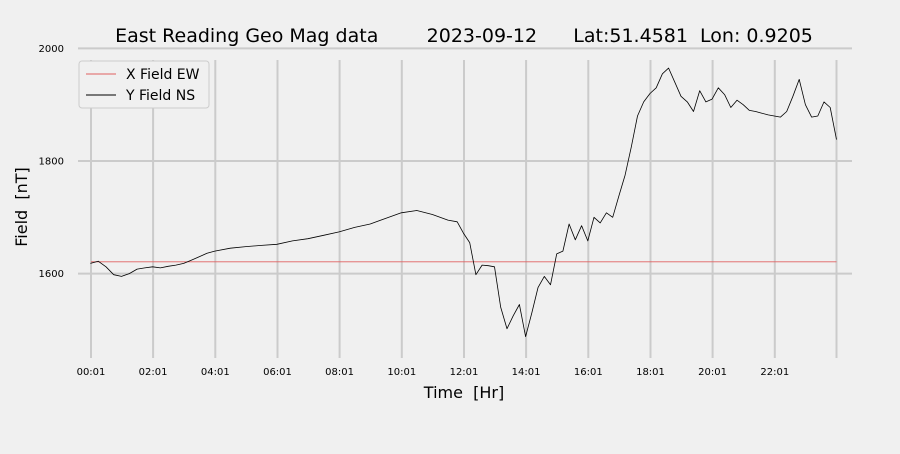  I want to click on x-tick-label: 20:01, so click(712, 372).